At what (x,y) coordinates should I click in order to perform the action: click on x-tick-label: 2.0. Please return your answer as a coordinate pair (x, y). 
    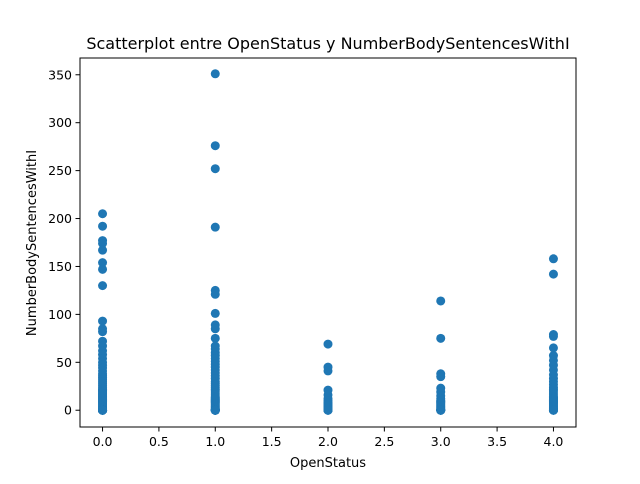
    Looking at the image, I should click on (328, 441).